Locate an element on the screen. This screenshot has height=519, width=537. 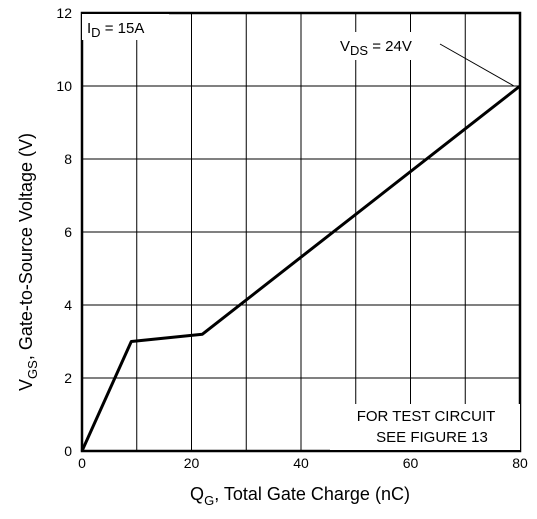
y-tick-label: 6 is located at coordinates (68, 232).